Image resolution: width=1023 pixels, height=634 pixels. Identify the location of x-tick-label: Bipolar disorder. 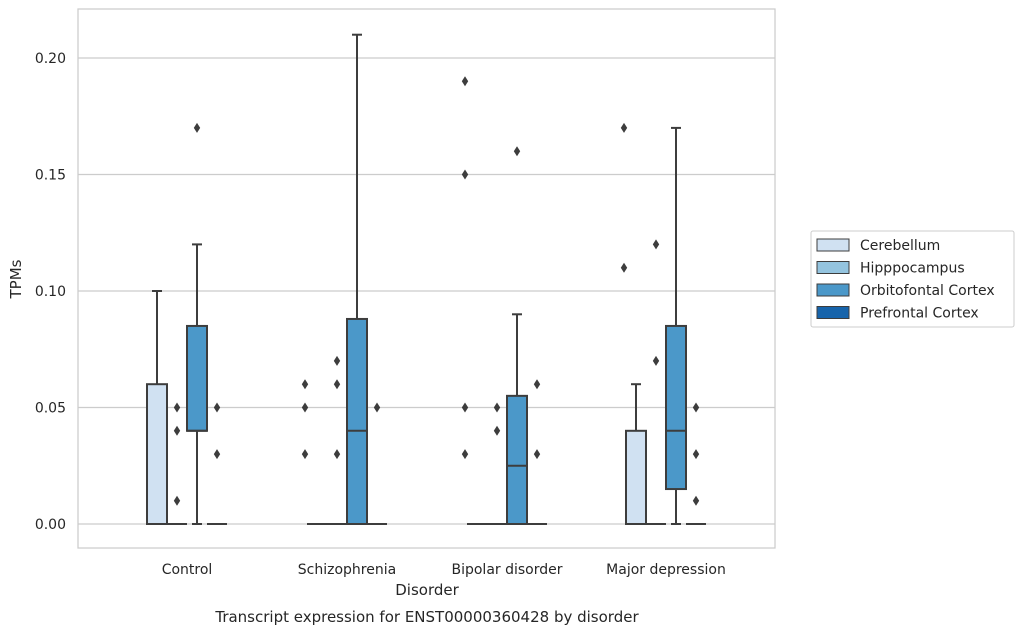
(506, 570).